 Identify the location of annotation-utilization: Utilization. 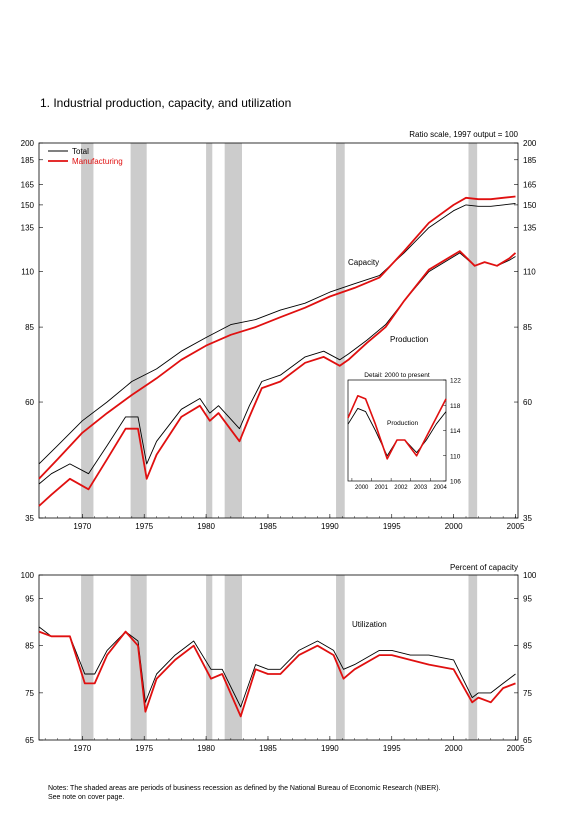
(369, 624).